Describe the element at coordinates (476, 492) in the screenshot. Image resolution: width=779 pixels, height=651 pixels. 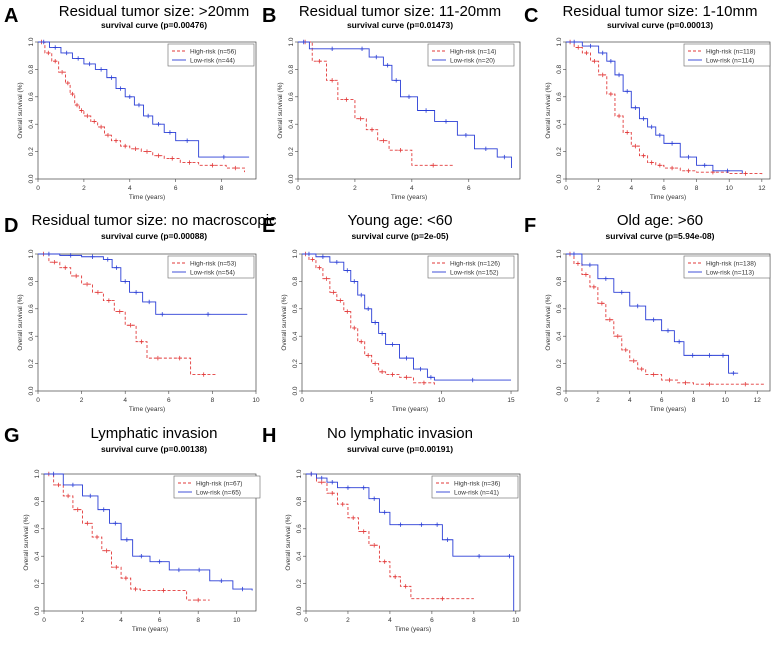
I see `legend-entry: Low-risk (n=41)` at that location.